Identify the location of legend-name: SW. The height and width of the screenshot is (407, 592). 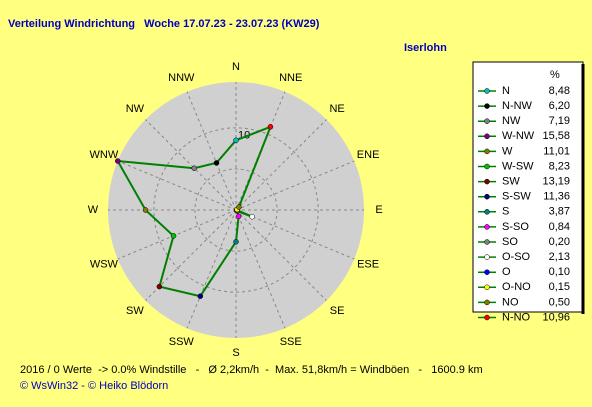
(511, 182).